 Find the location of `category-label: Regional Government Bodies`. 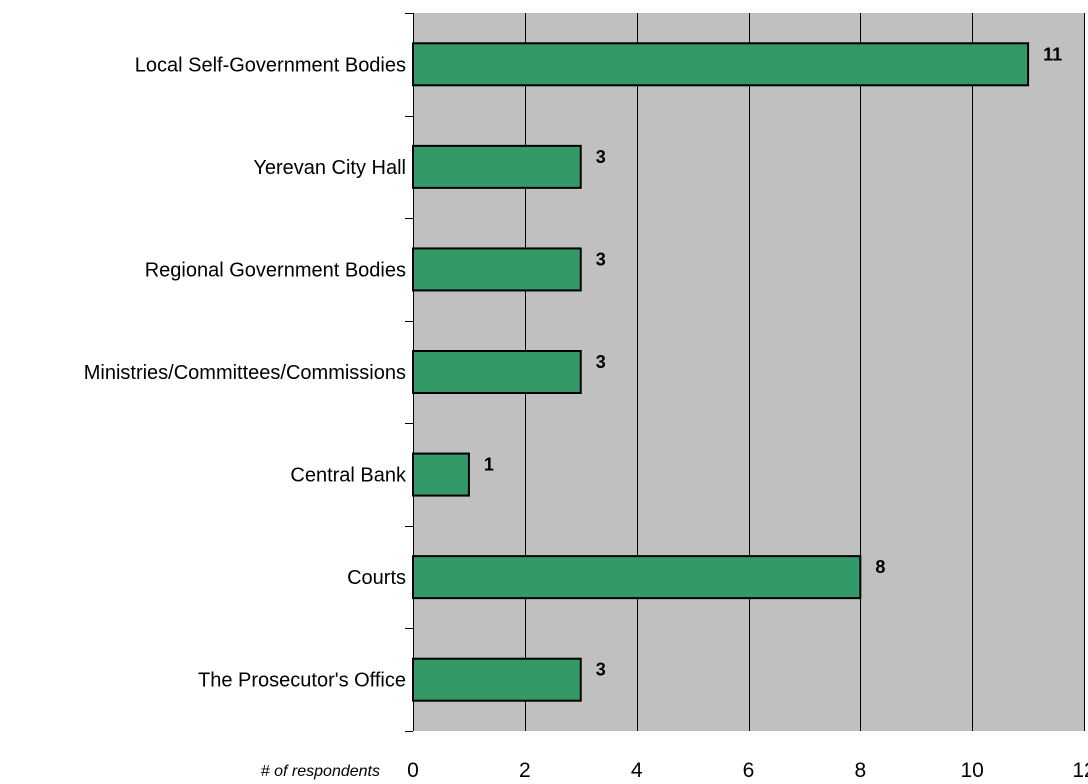

category-label: Regional Government Bodies is located at coordinates (275, 270).